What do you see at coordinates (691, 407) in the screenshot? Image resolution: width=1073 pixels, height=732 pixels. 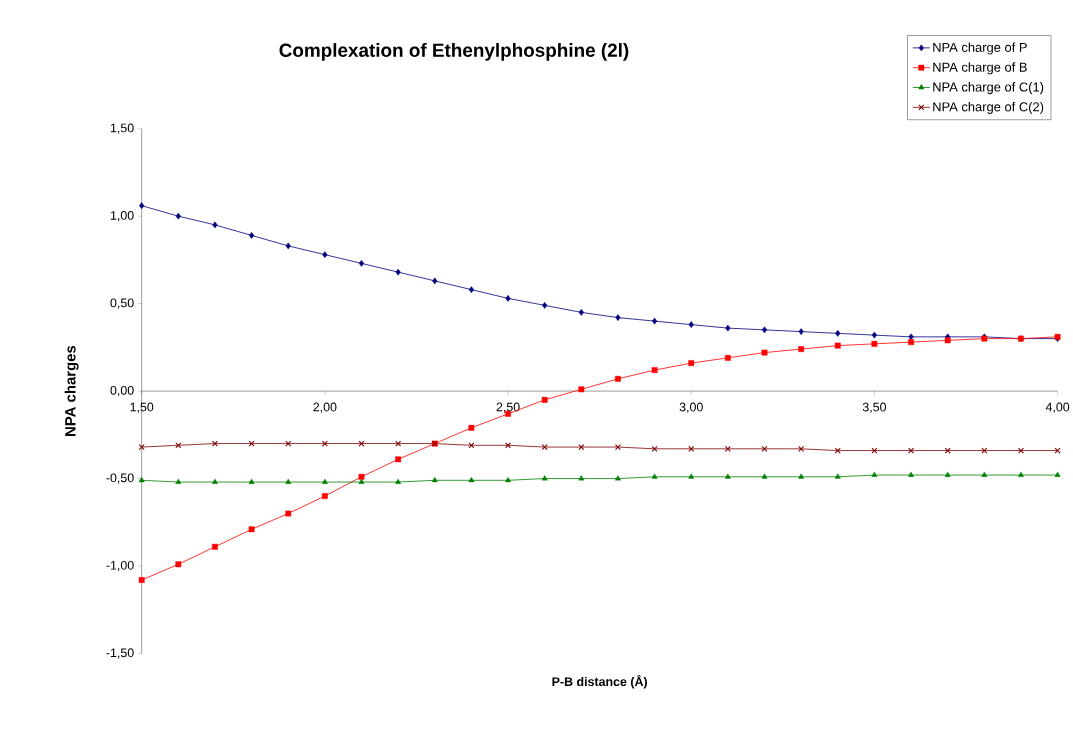 I see `x-tick-label: 3,00` at bounding box center [691, 407].